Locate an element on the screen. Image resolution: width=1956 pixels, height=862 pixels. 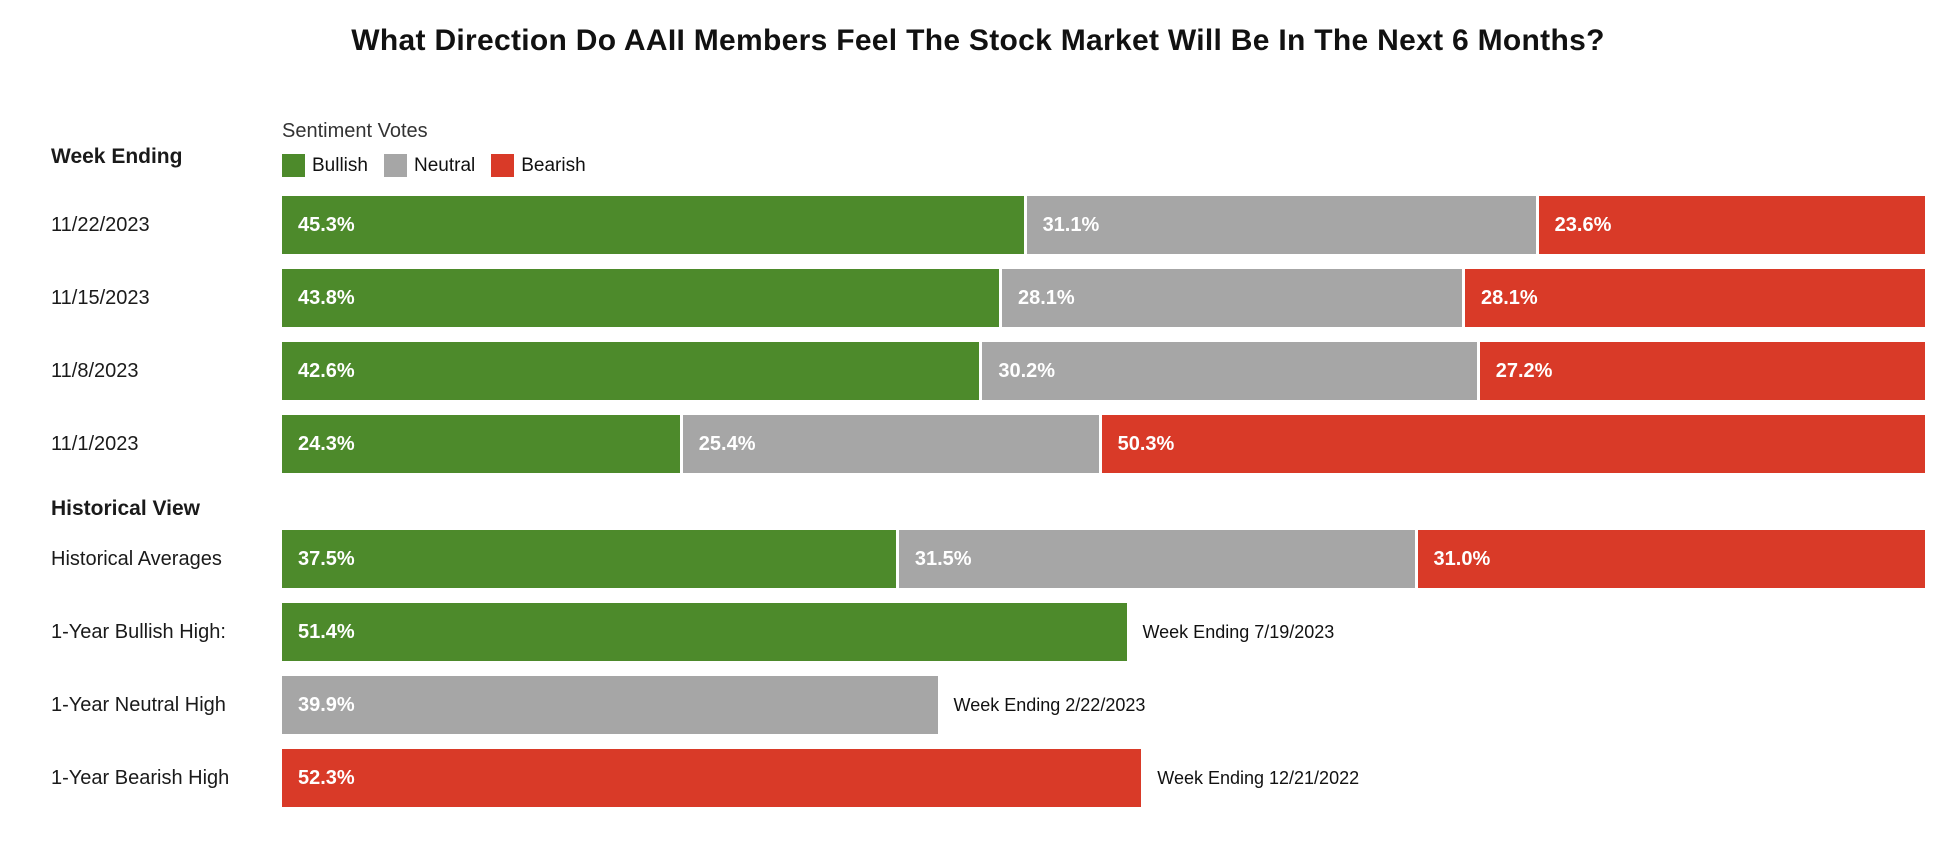
single-bar-wrap: 52.3% Week Ending 12/21/2022 is located at coordinates (1103, 778).